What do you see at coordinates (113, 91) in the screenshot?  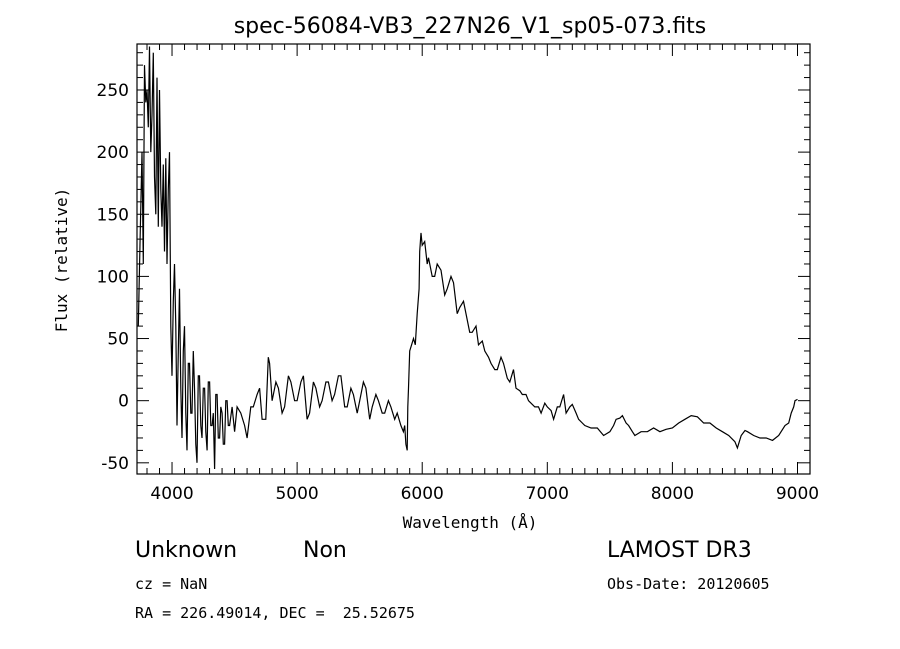 I see `y-tick-label: 250` at bounding box center [113, 91].